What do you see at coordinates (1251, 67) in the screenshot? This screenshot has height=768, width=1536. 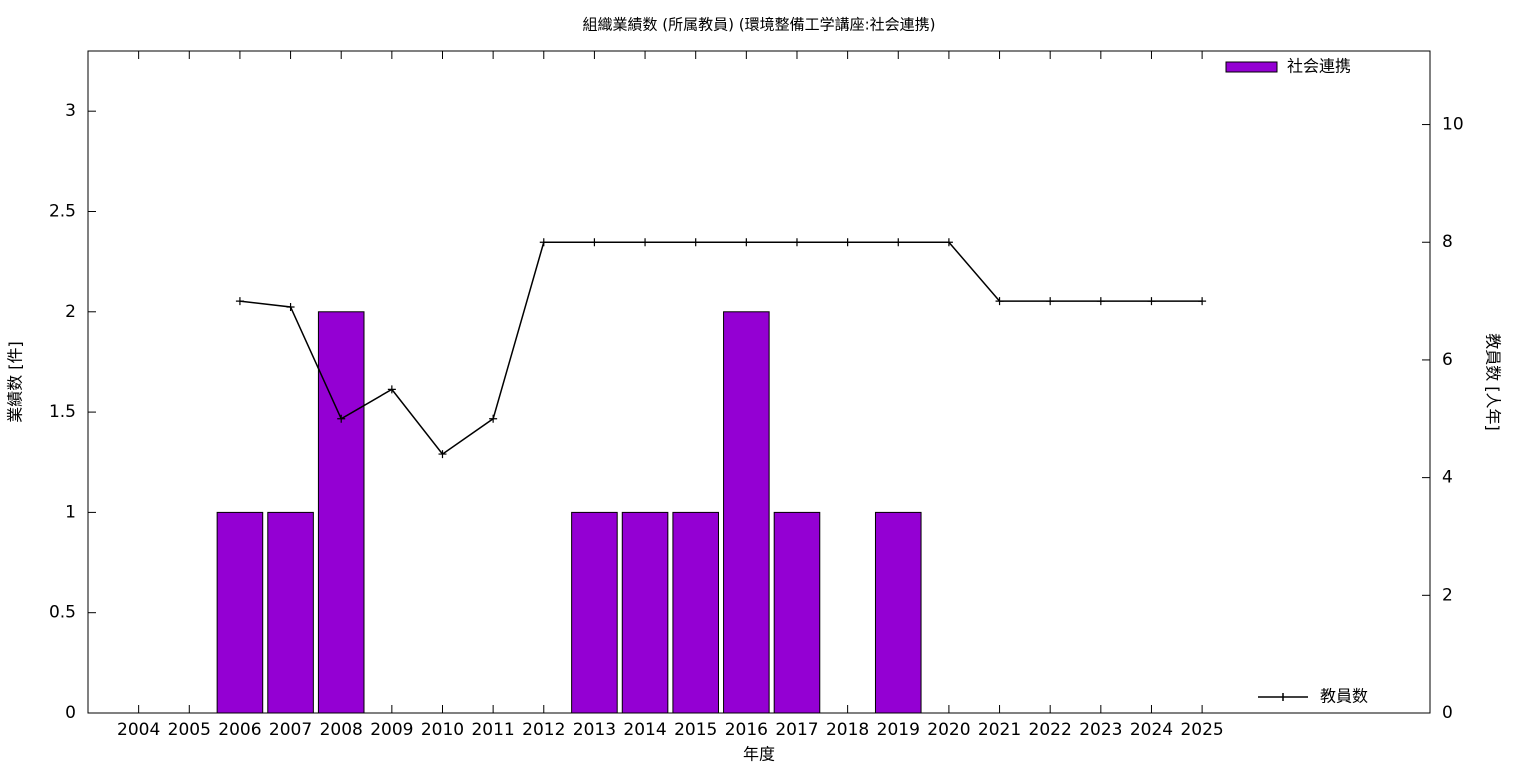 I see `legend-swatch` at bounding box center [1251, 67].